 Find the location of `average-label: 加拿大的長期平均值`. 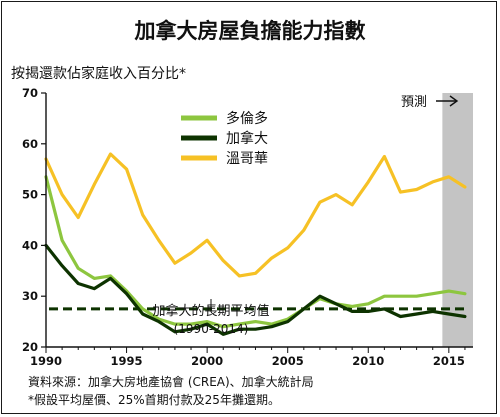

average-label: 加拿大的長期平均值 is located at coordinates (210, 311).